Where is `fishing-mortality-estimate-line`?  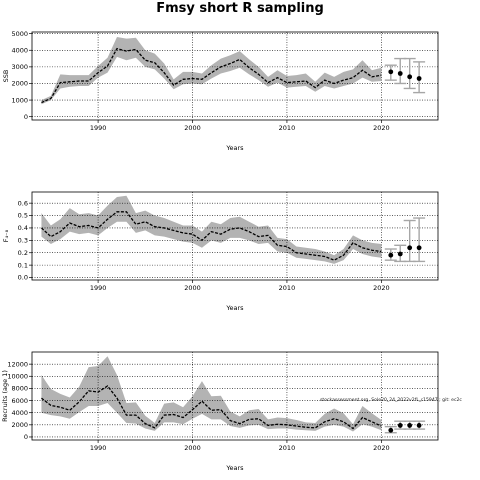
fishing-mortality-estimate-line is located at coordinates (211, 236).